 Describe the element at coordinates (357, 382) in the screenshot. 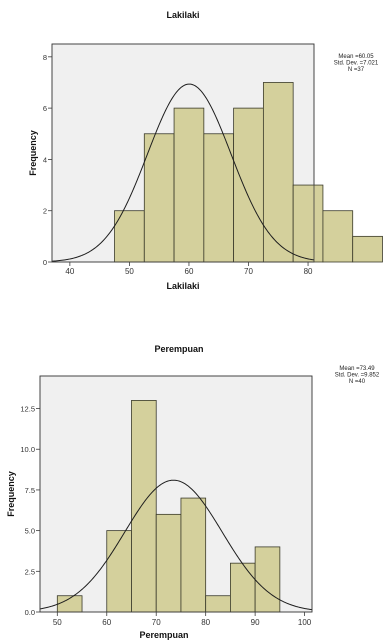

I see `stats-line: N =40` at that location.